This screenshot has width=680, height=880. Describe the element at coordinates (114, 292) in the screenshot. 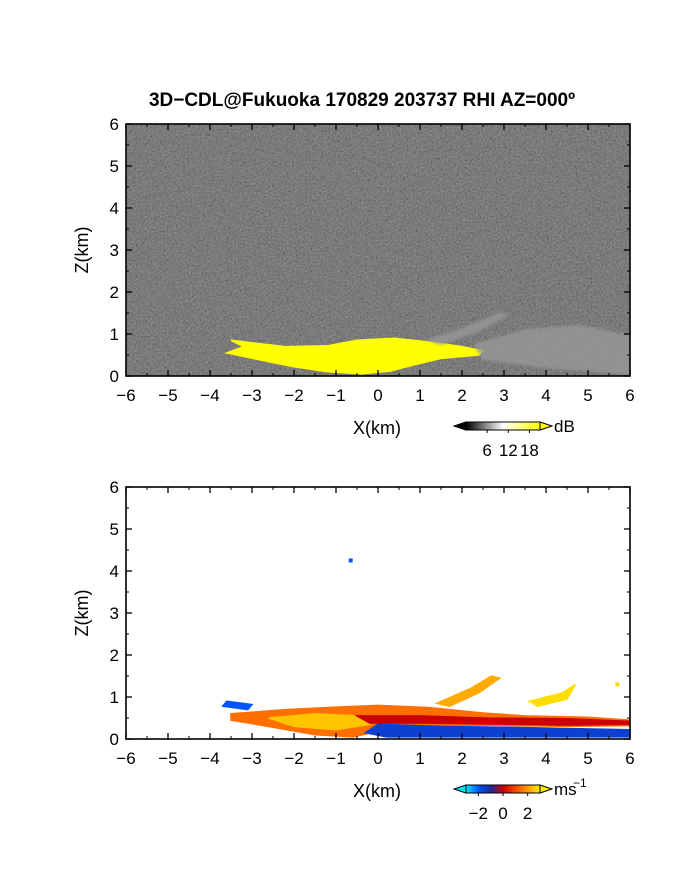

I see `reflectivity-ytick-label: 2` at that location.